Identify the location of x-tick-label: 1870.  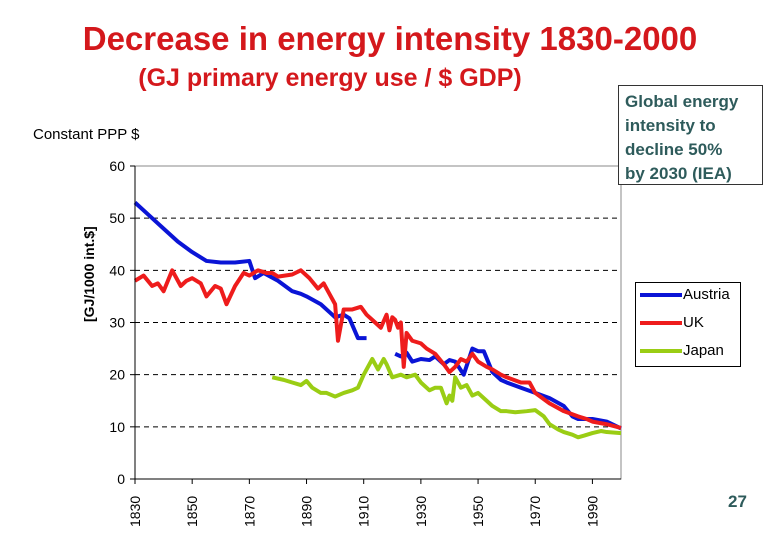
(249, 511).